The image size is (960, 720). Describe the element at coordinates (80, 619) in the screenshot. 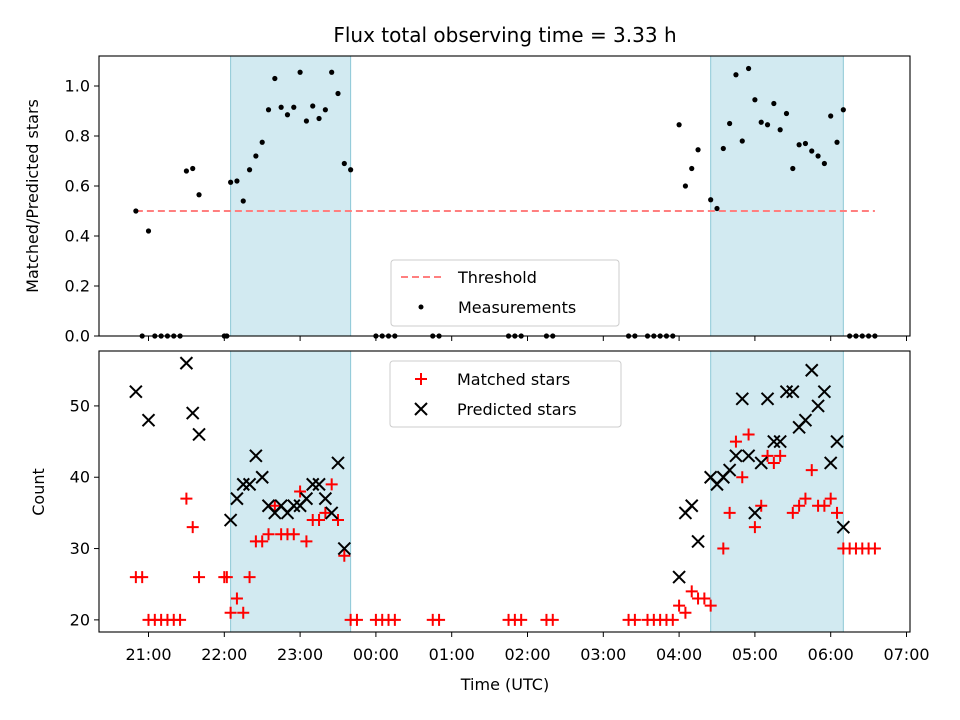

I see `y-tick-label: 20` at that location.